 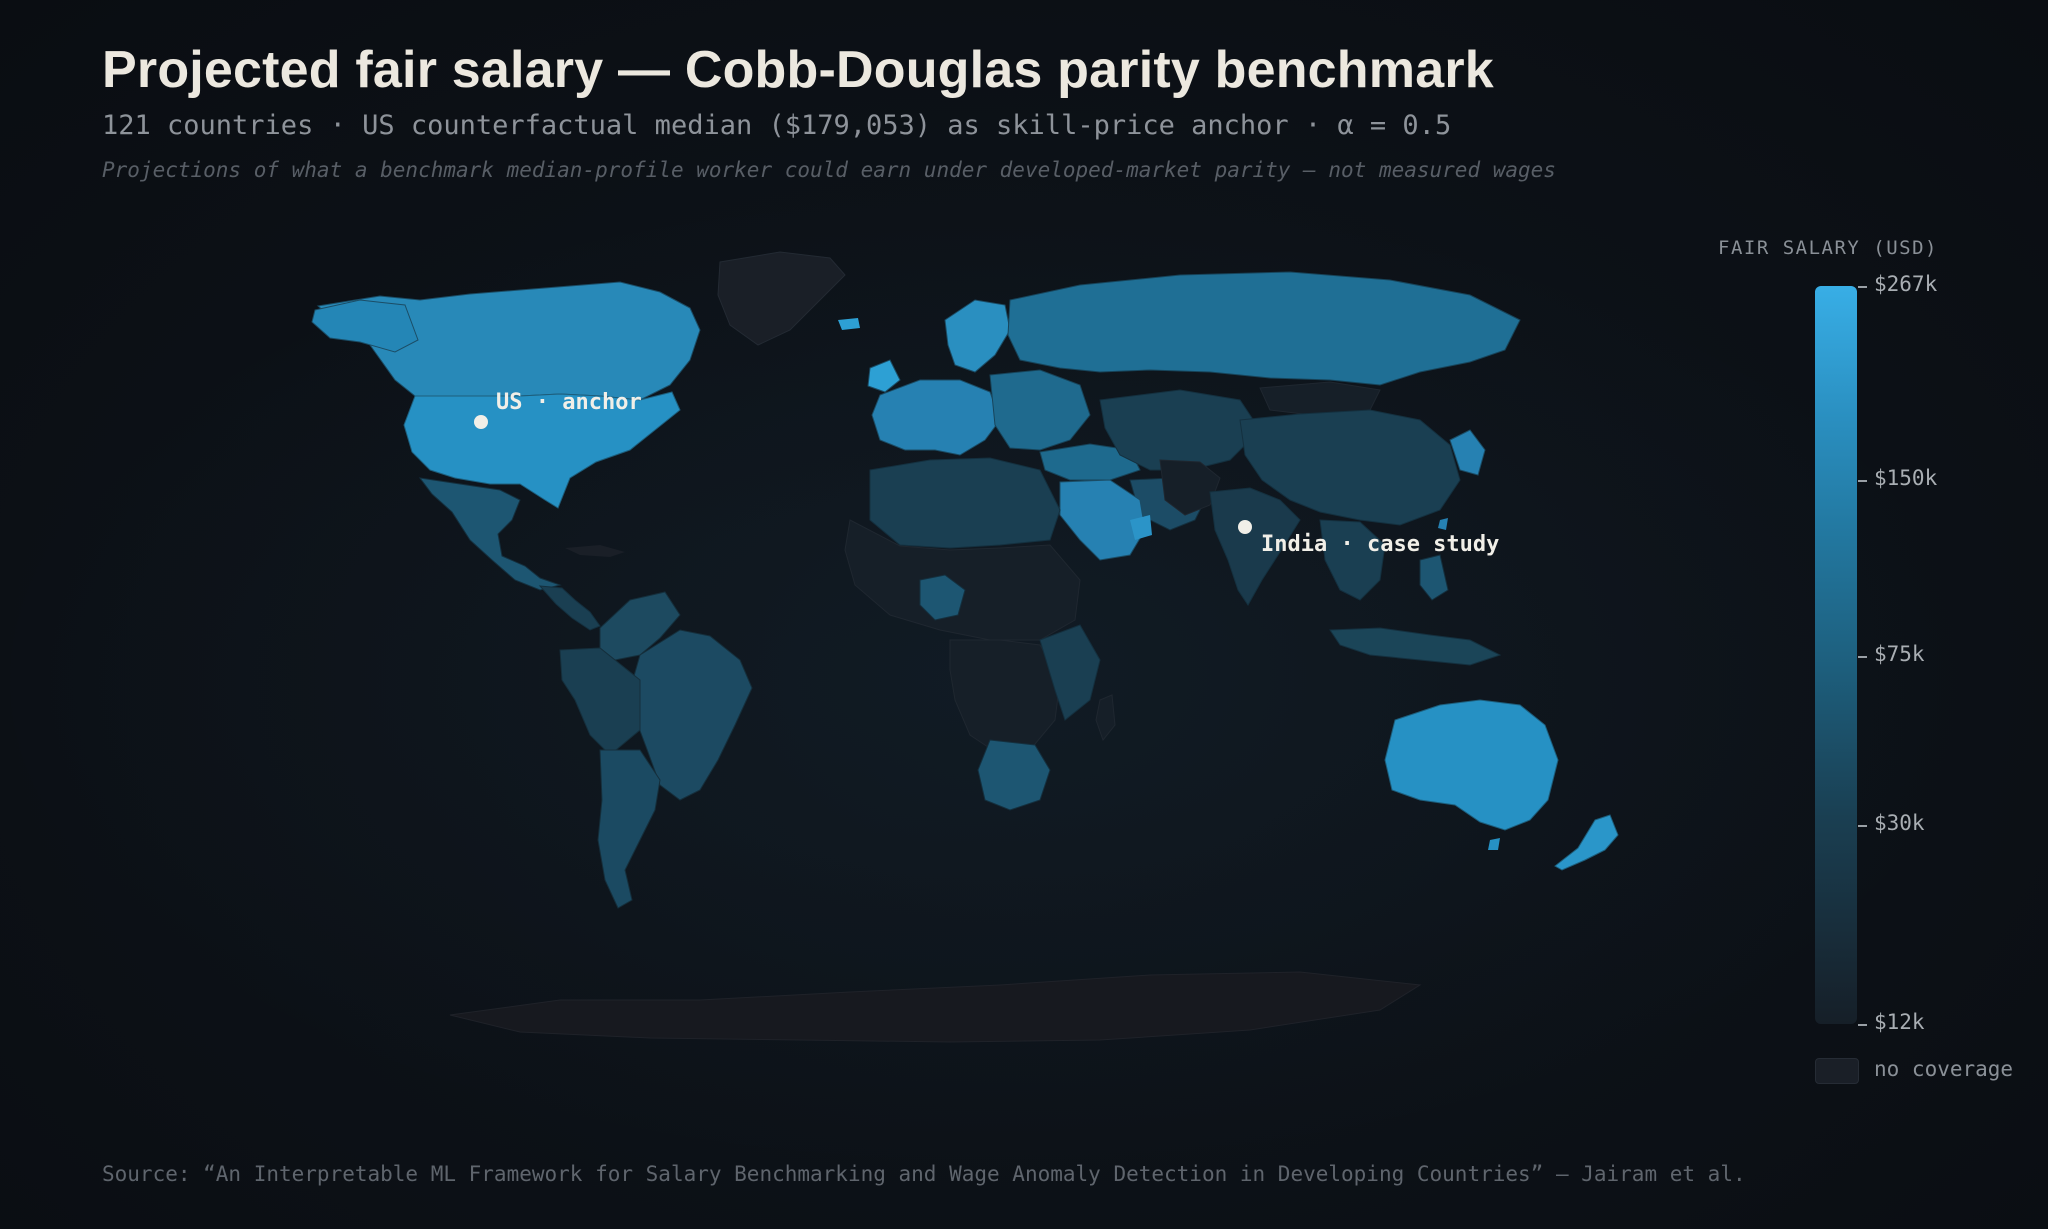 What do you see at coordinates (1837, 1071) in the screenshot?
I see `no-coverage-swatch` at bounding box center [1837, 1071].